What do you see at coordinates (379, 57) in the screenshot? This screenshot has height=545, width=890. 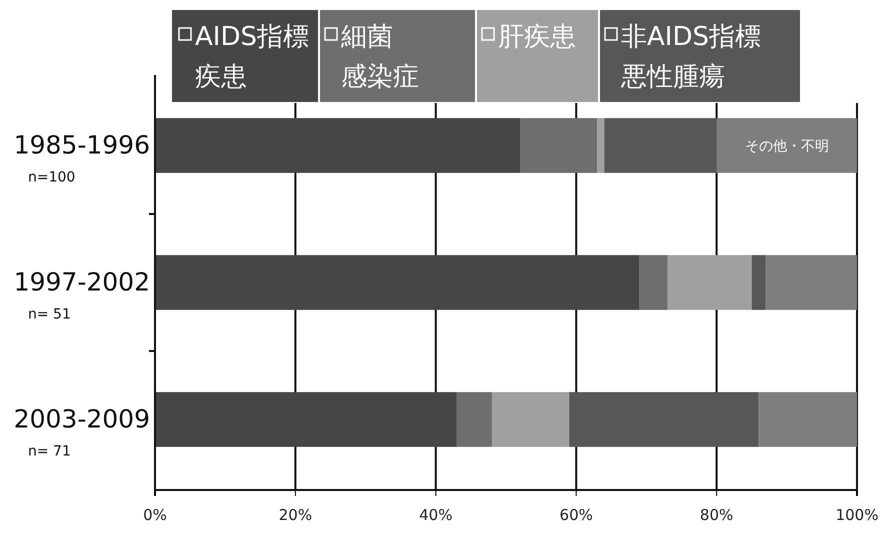 I see `legend-label: 細菌感染症` at bounding box center [379, 57].